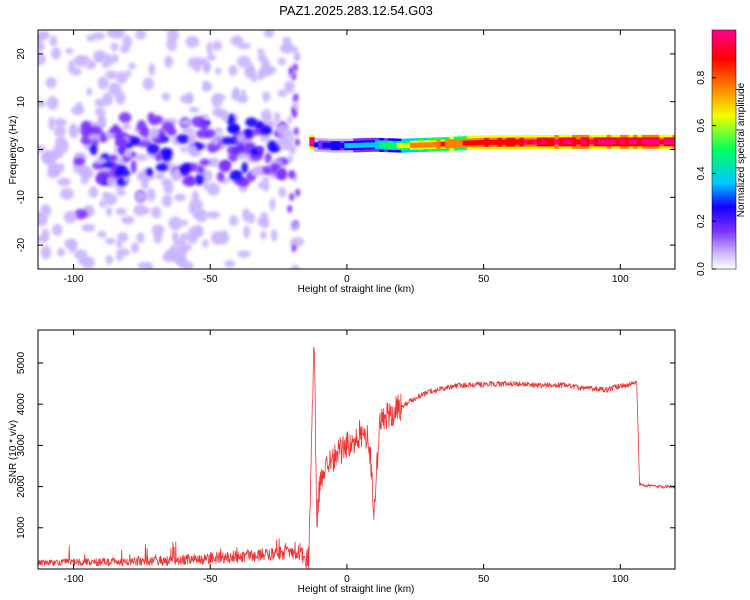  What do you see at coordinates (21, 244) in the screenshot?
I see `y-tick-label: -20` at bounding box center [21, 244].